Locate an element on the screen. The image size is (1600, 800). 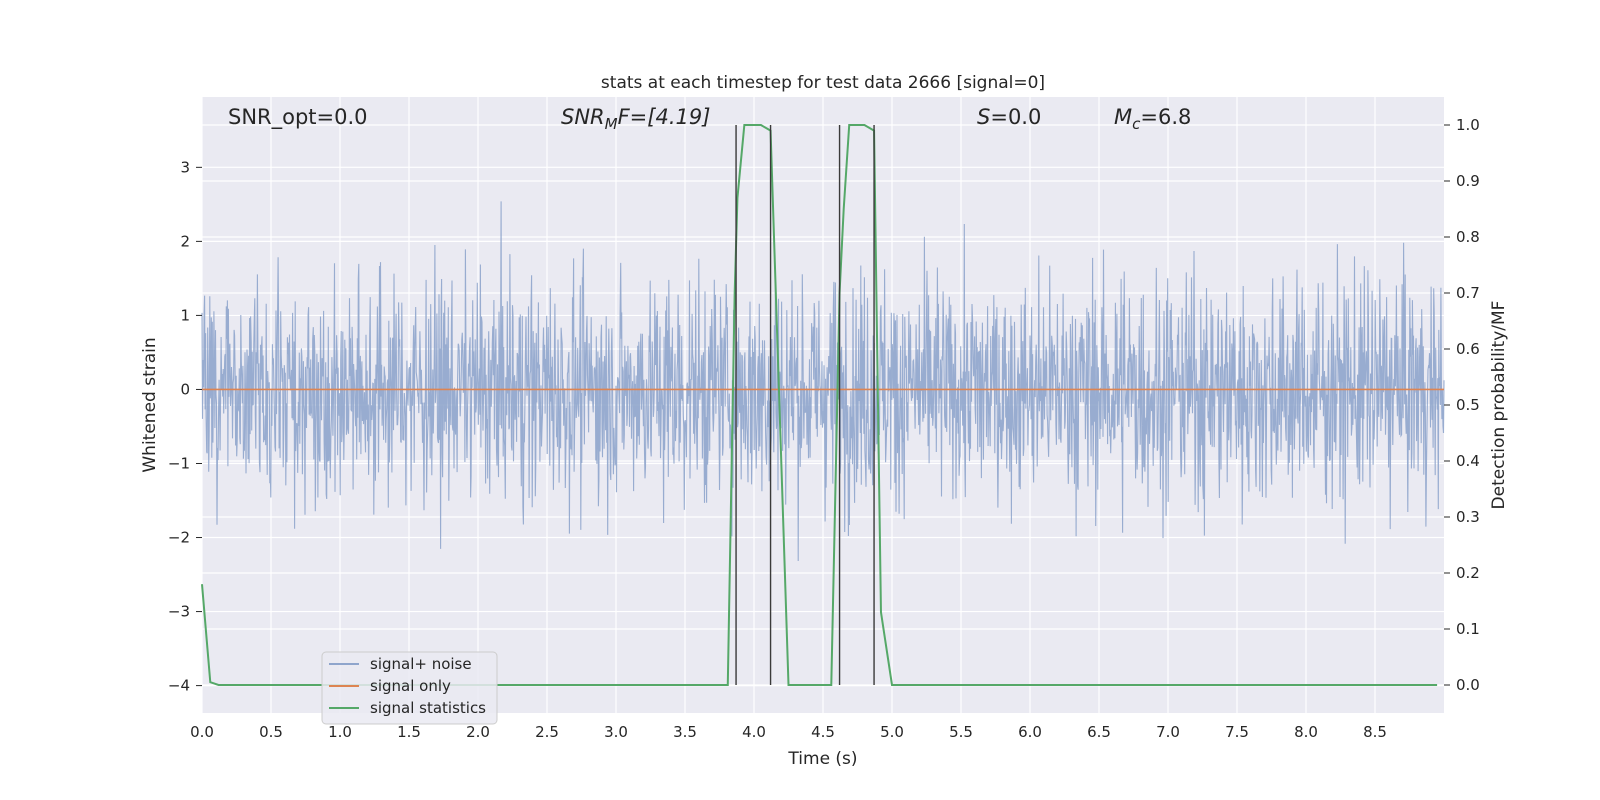
y-axis-label-right: Detection probability/MF is located at coordinates (1499, 405).